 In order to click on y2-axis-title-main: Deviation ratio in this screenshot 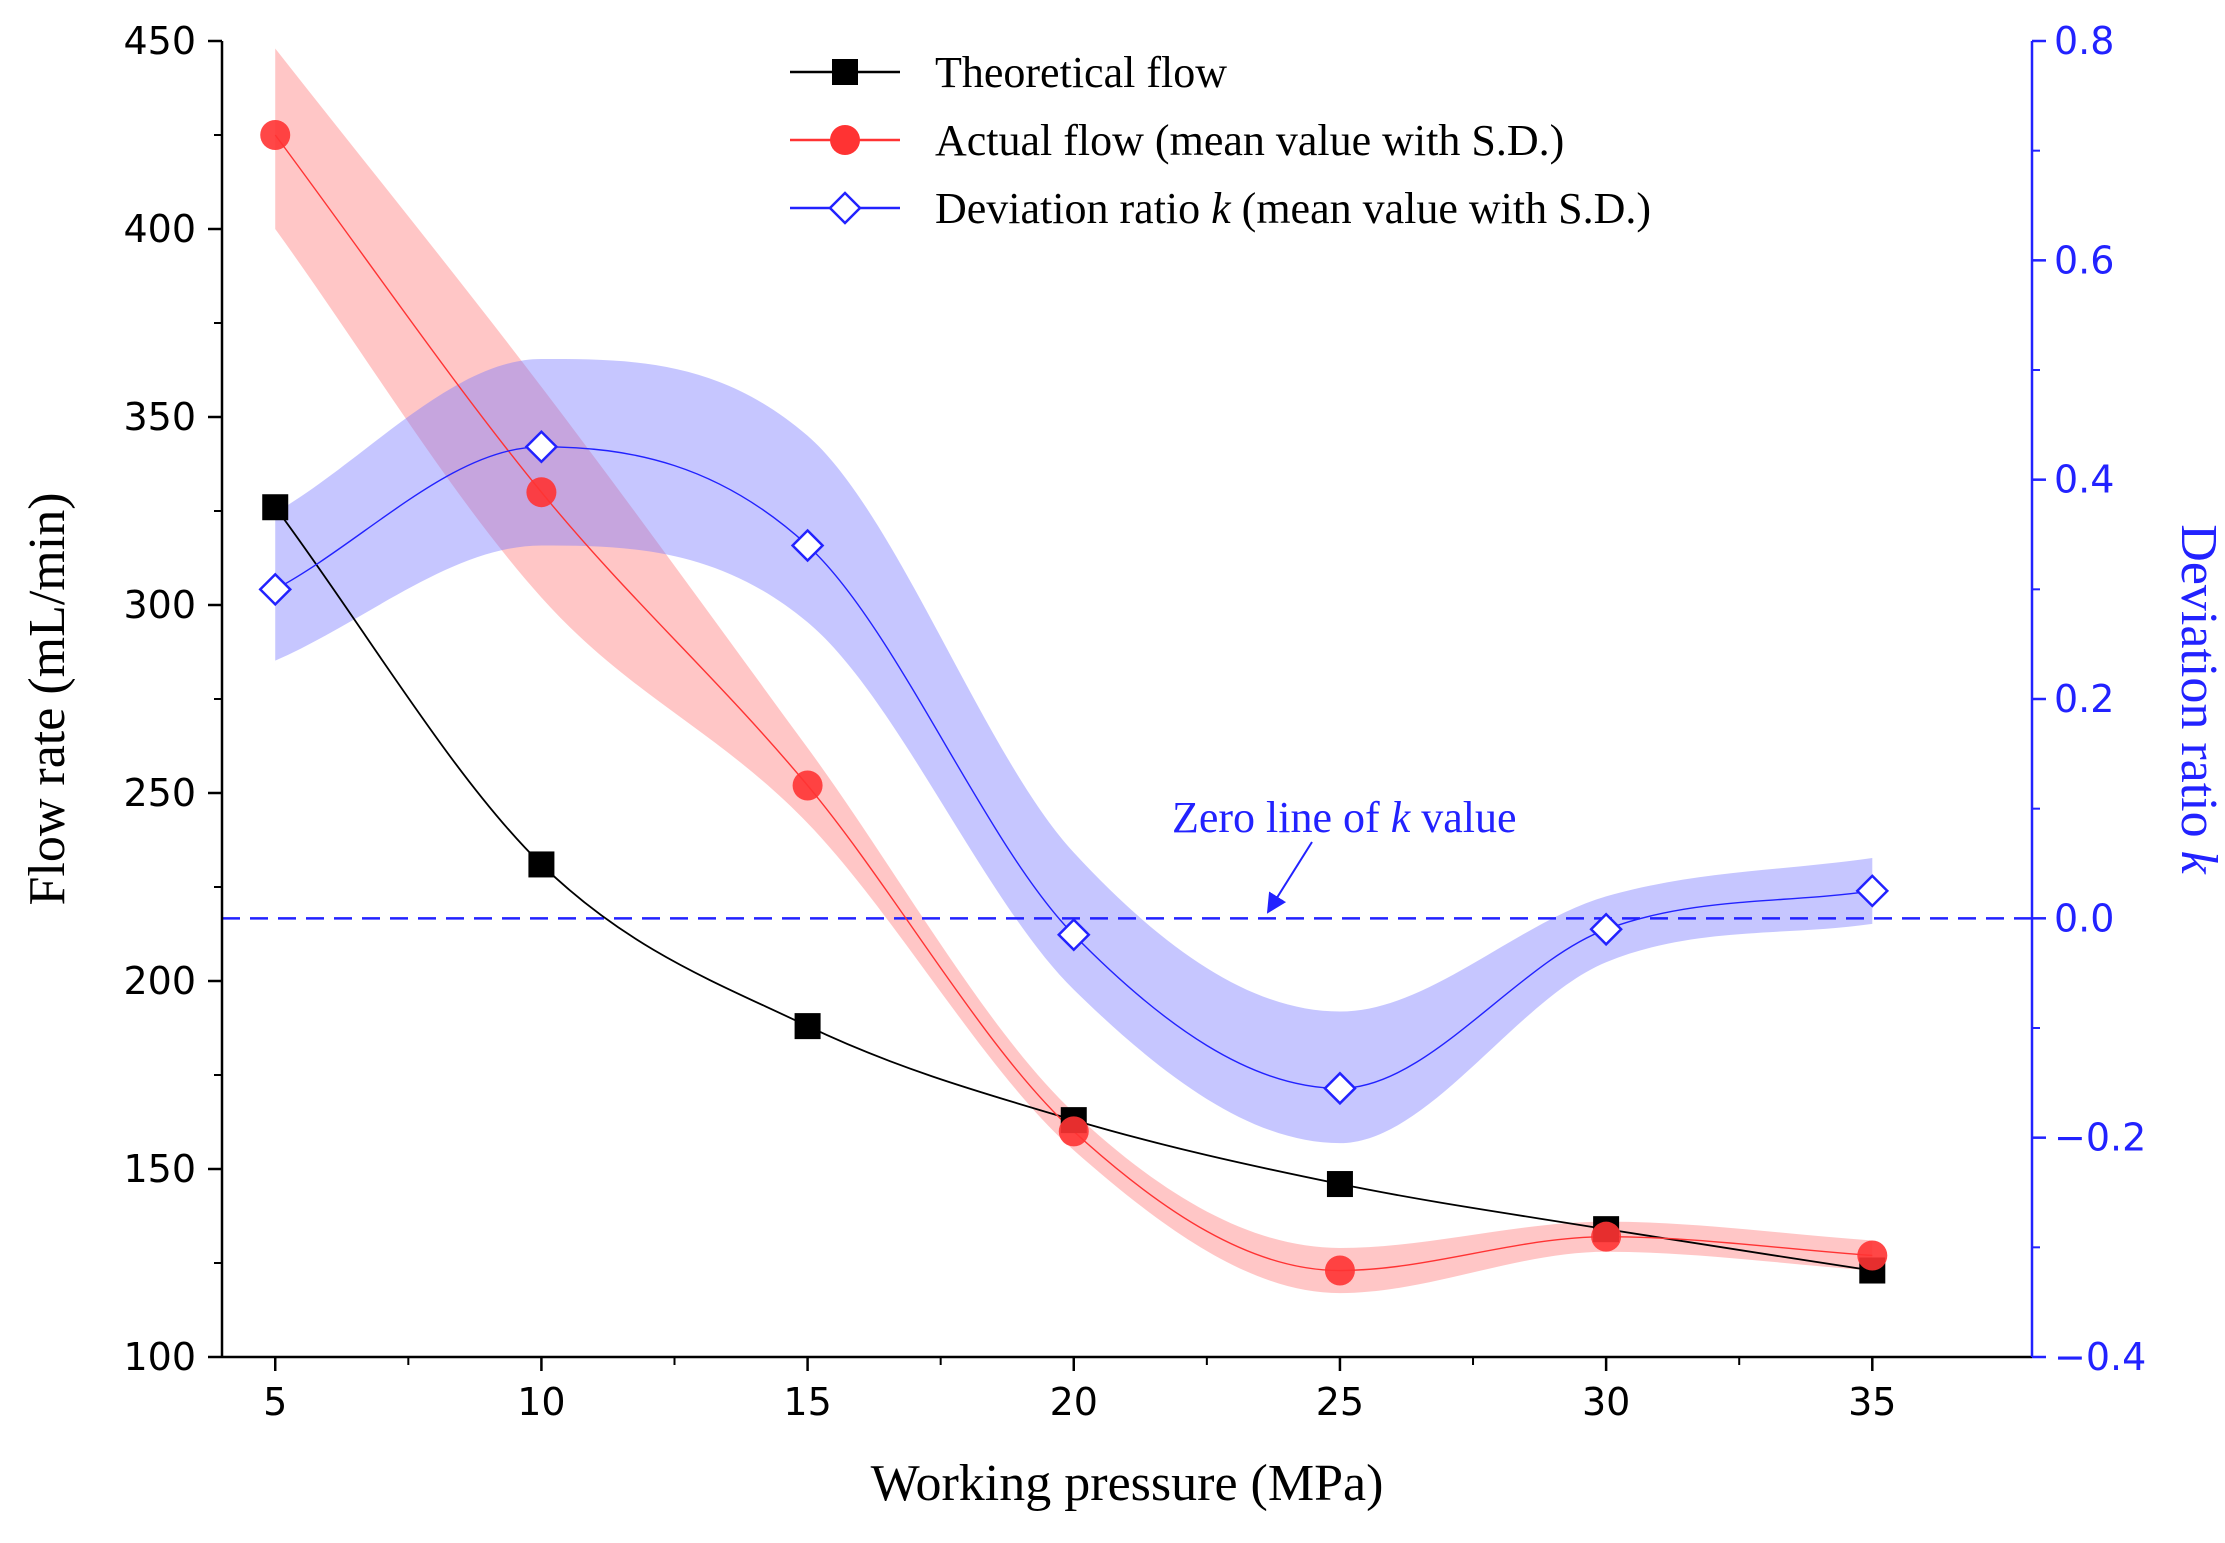, I will do `click(2197, 687)`.